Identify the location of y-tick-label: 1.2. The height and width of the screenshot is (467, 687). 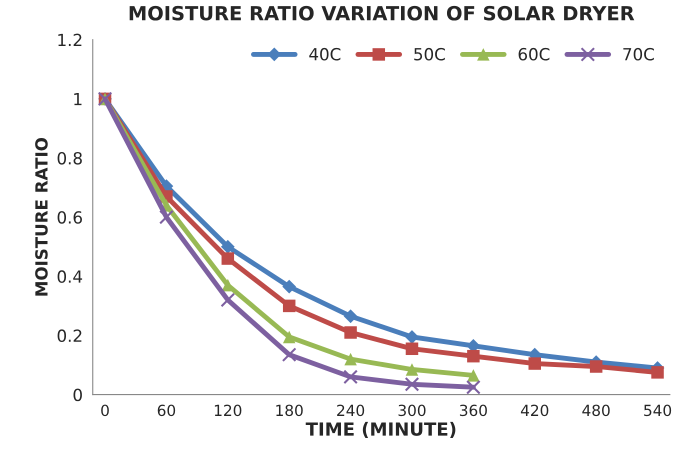
(70, 40).